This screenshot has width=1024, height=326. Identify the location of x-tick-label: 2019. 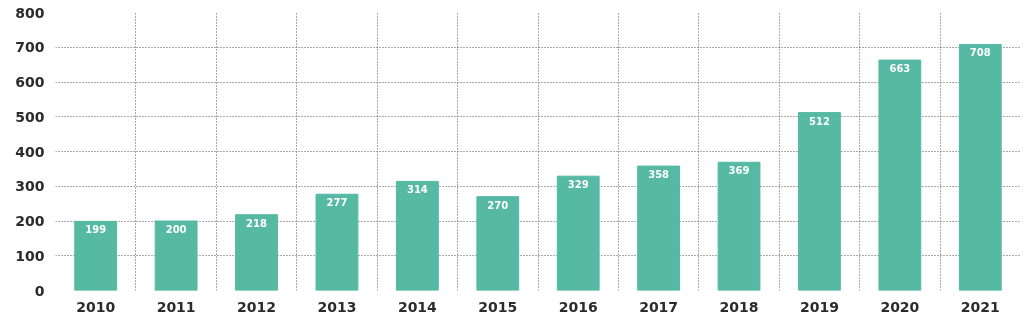
(819, 306).